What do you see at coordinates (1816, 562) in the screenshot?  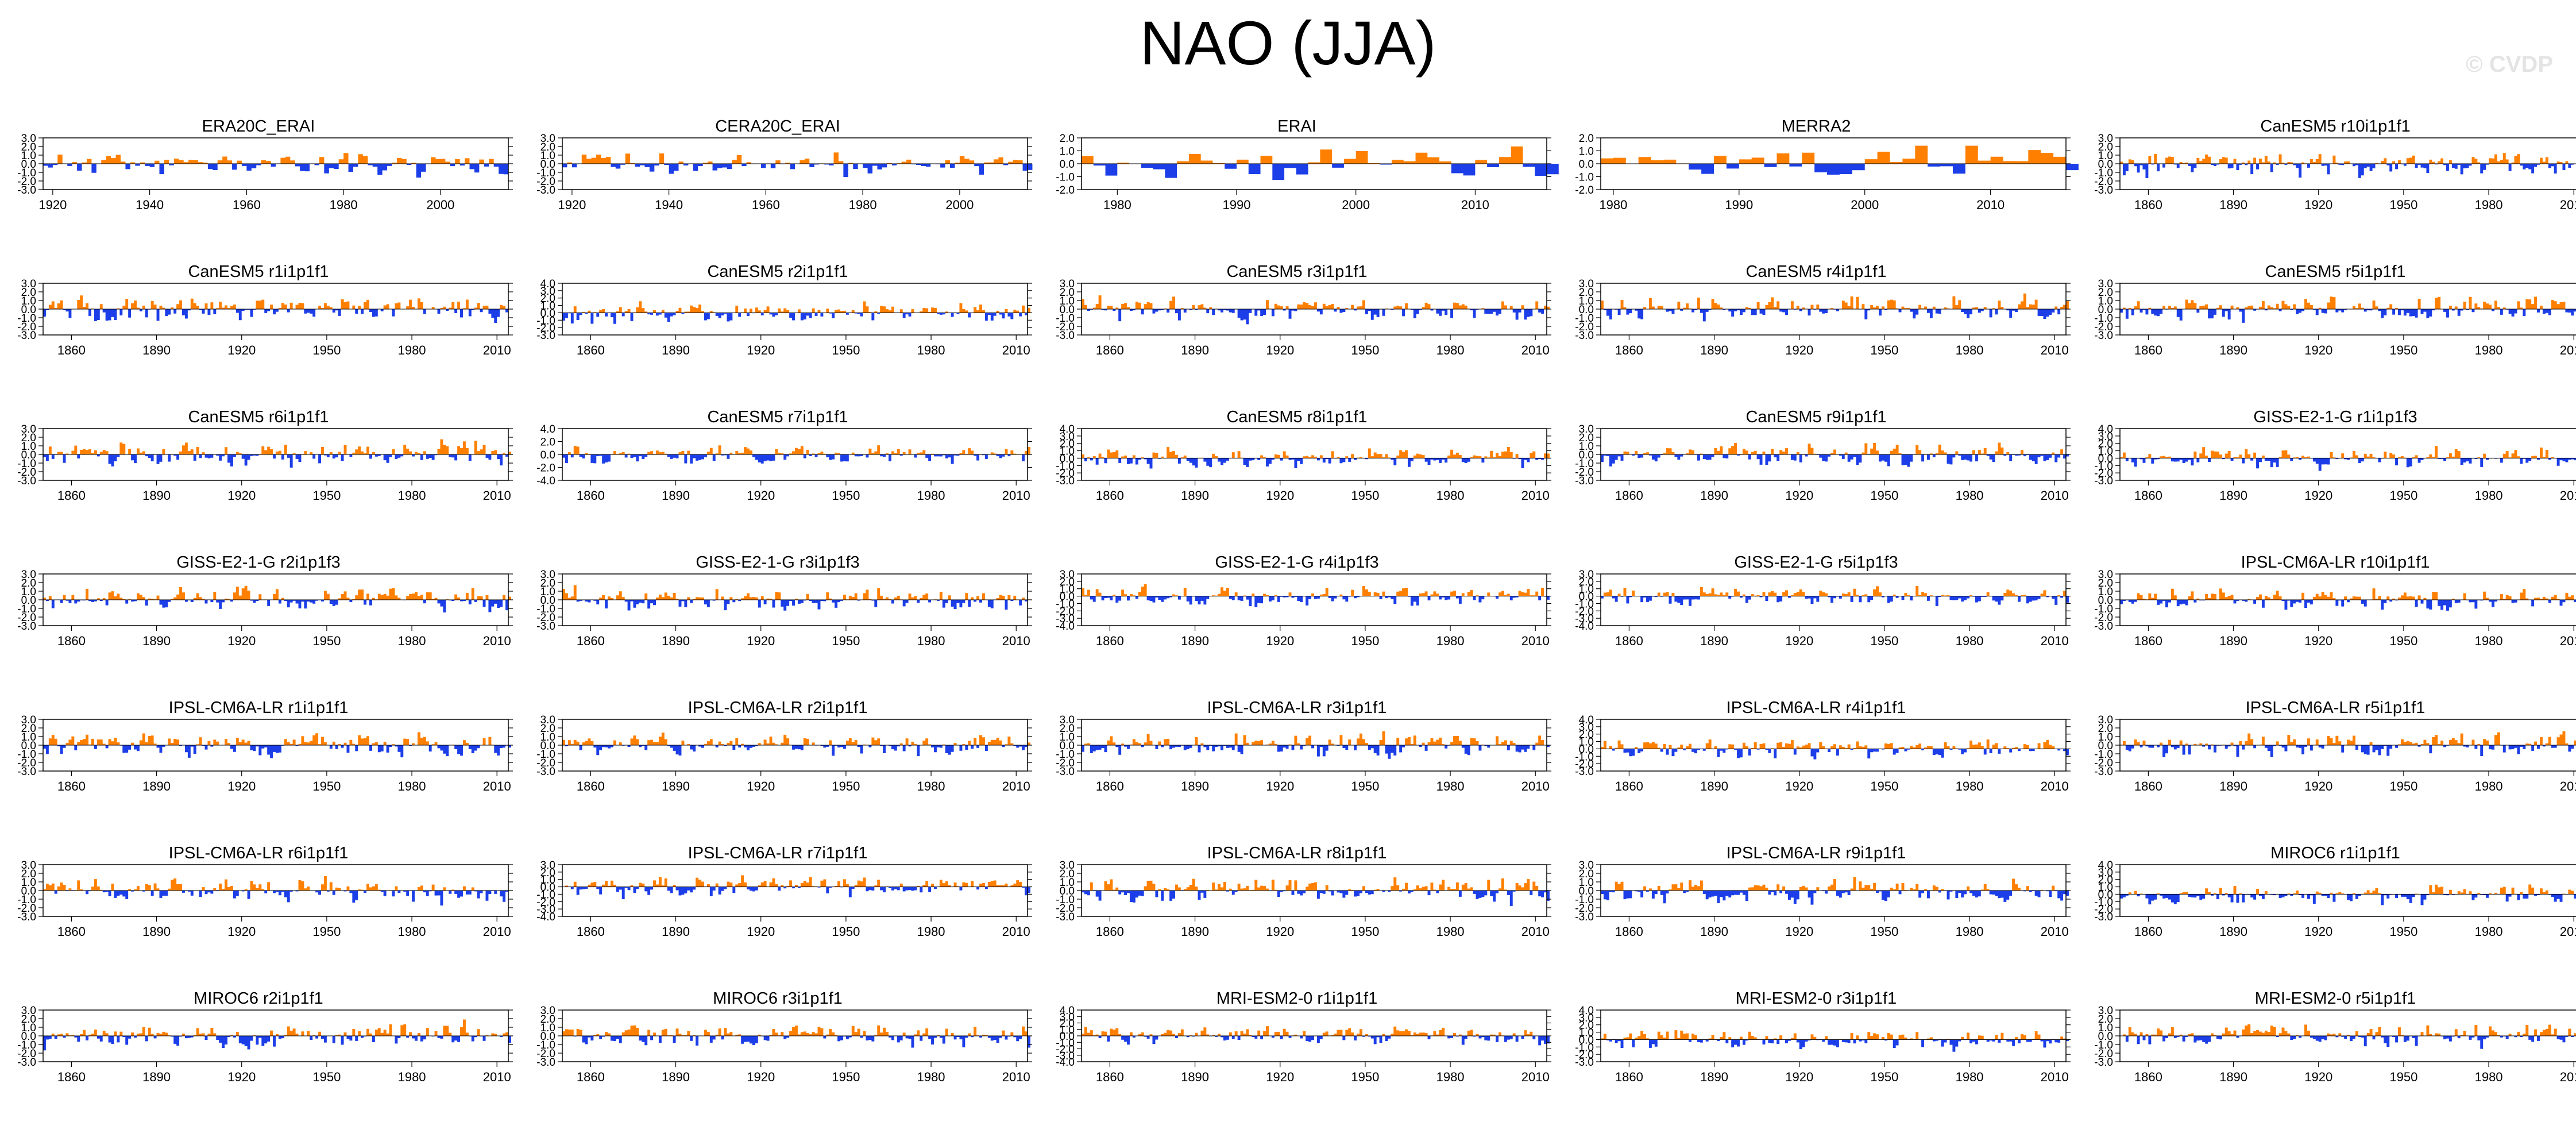 I see `panel-title: GISS-E2-1-G r5i1p1f3` at bounding box center [1816, 562].